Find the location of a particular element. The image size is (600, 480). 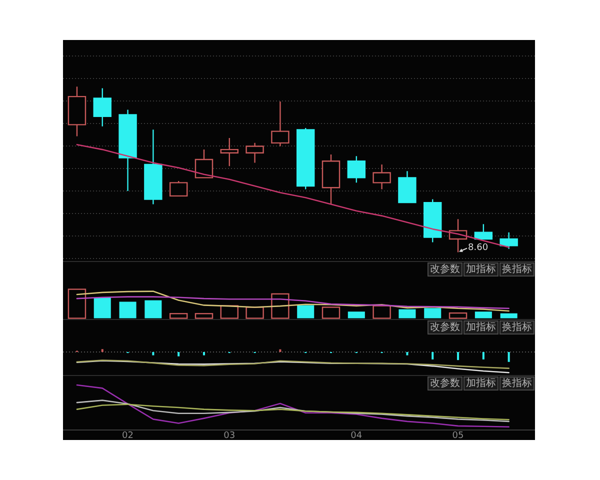

annotation: 换指标 is located at coordinates (517, 383).